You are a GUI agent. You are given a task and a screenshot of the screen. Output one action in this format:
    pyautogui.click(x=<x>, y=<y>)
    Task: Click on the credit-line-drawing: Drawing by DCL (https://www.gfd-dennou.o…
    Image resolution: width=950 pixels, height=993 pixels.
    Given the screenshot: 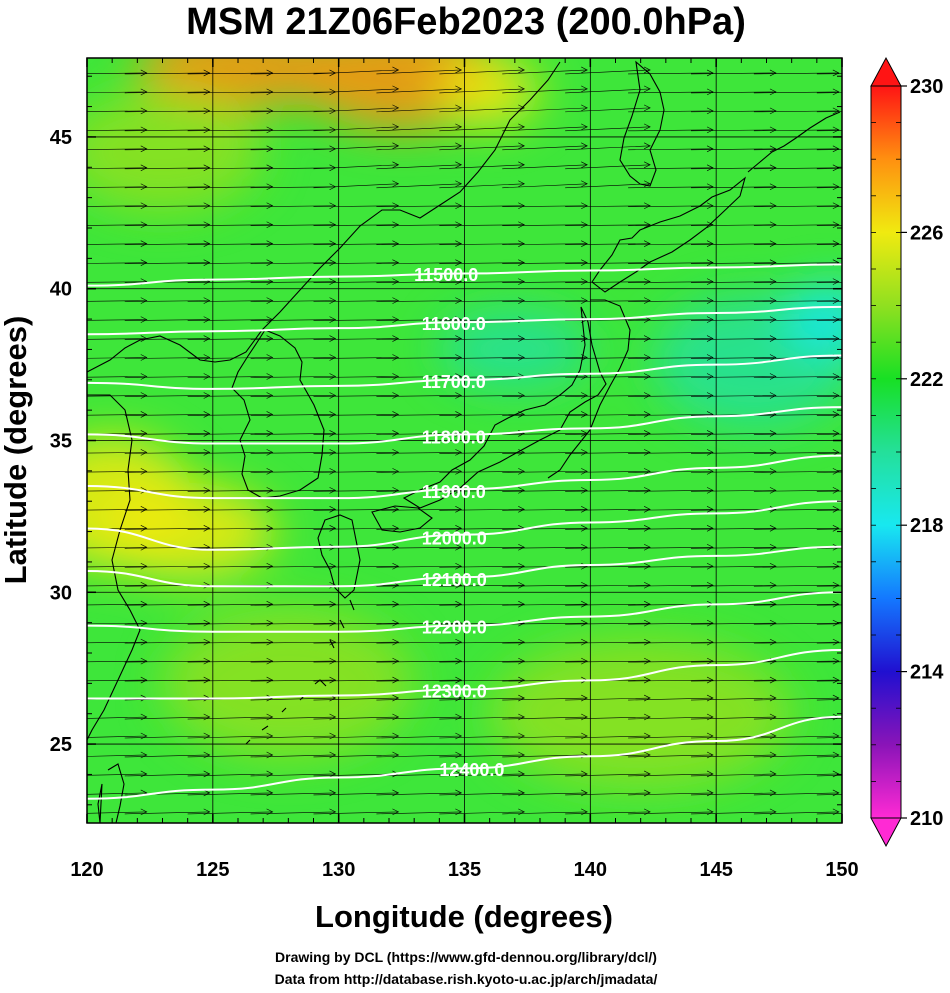 What is the action you would take?
    pyautogui.click(x=466, y=957)
    